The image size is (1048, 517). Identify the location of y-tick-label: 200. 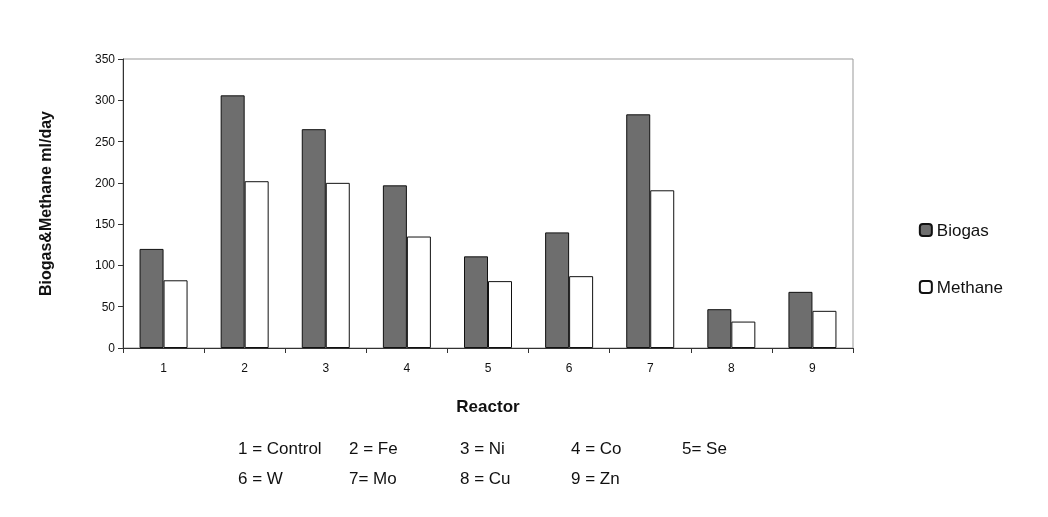
(105, 182).